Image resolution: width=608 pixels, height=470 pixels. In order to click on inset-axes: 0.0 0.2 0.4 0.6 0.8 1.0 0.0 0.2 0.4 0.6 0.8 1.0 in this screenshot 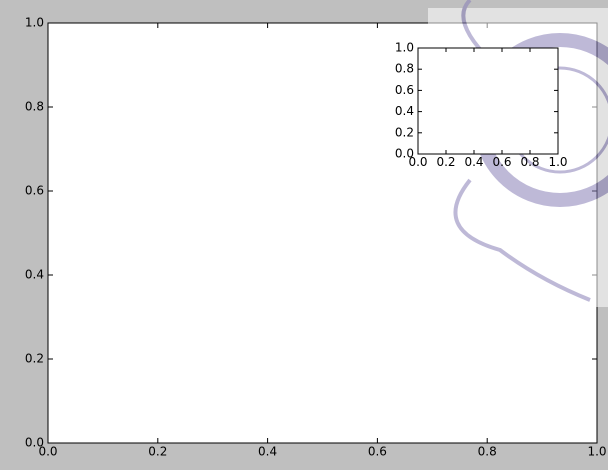, I will do `click(481, 105)`.